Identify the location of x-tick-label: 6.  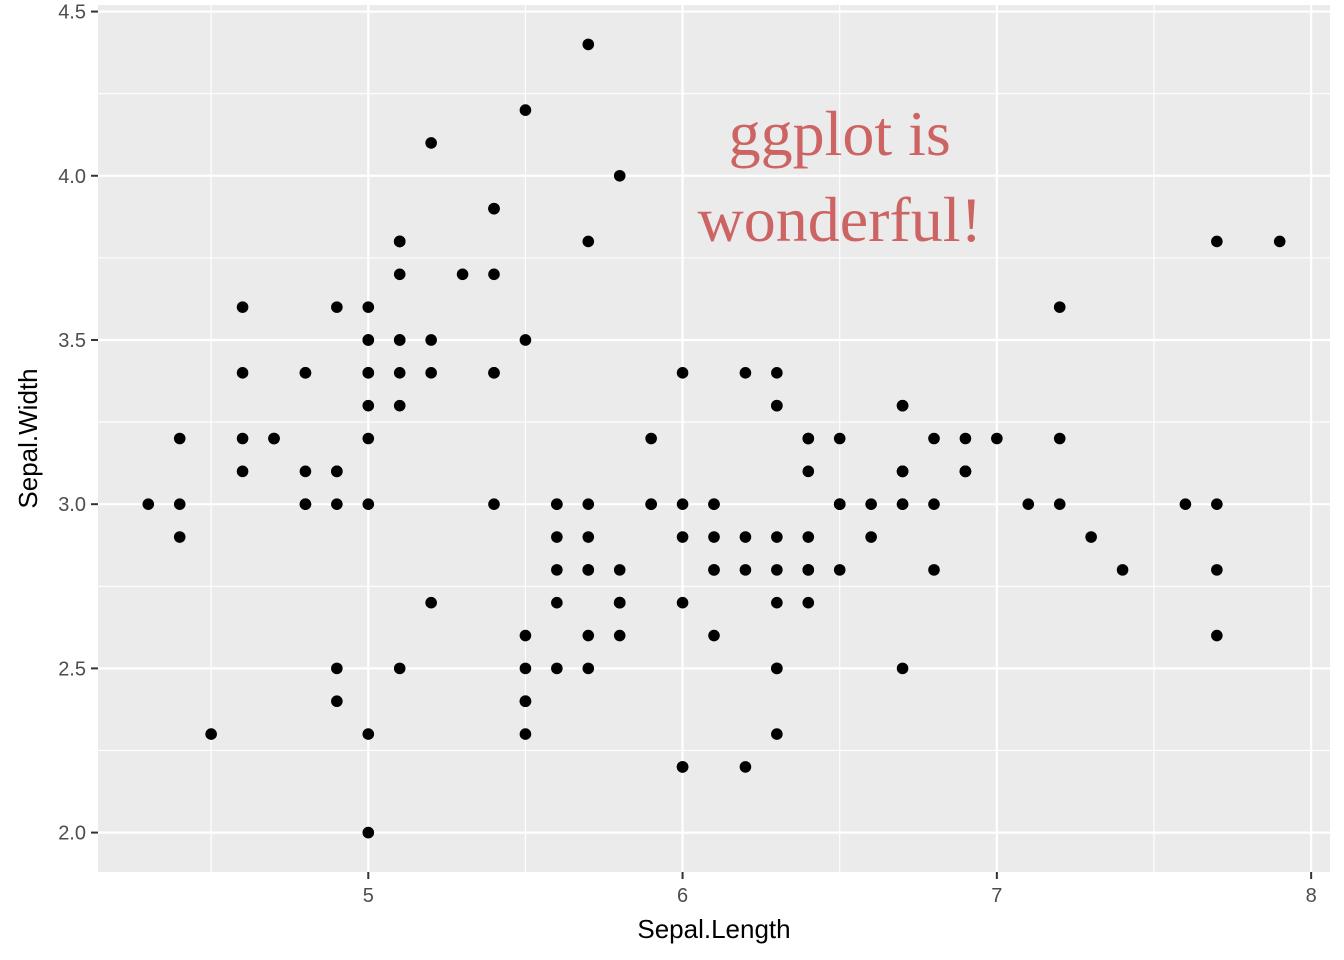
(682, 896).